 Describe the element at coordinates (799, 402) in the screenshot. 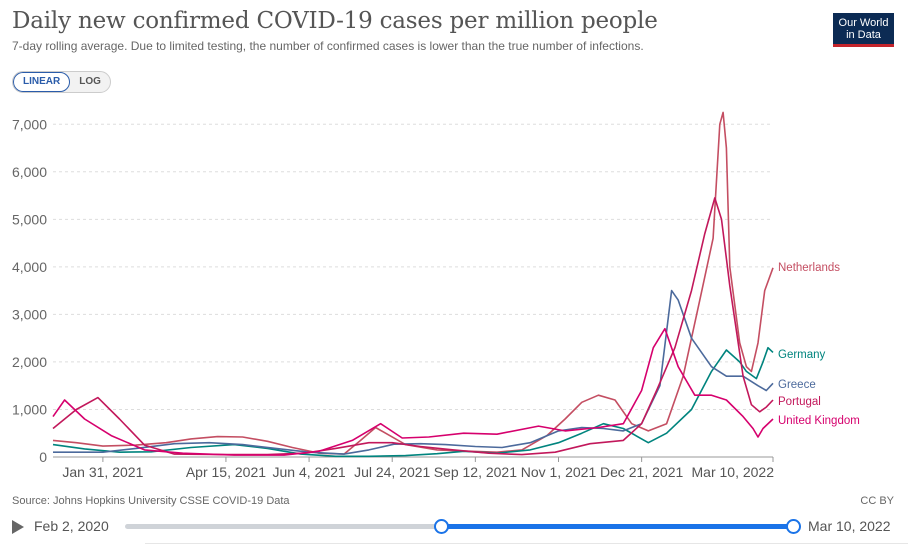

I see `series-label: Portugal` at that location.